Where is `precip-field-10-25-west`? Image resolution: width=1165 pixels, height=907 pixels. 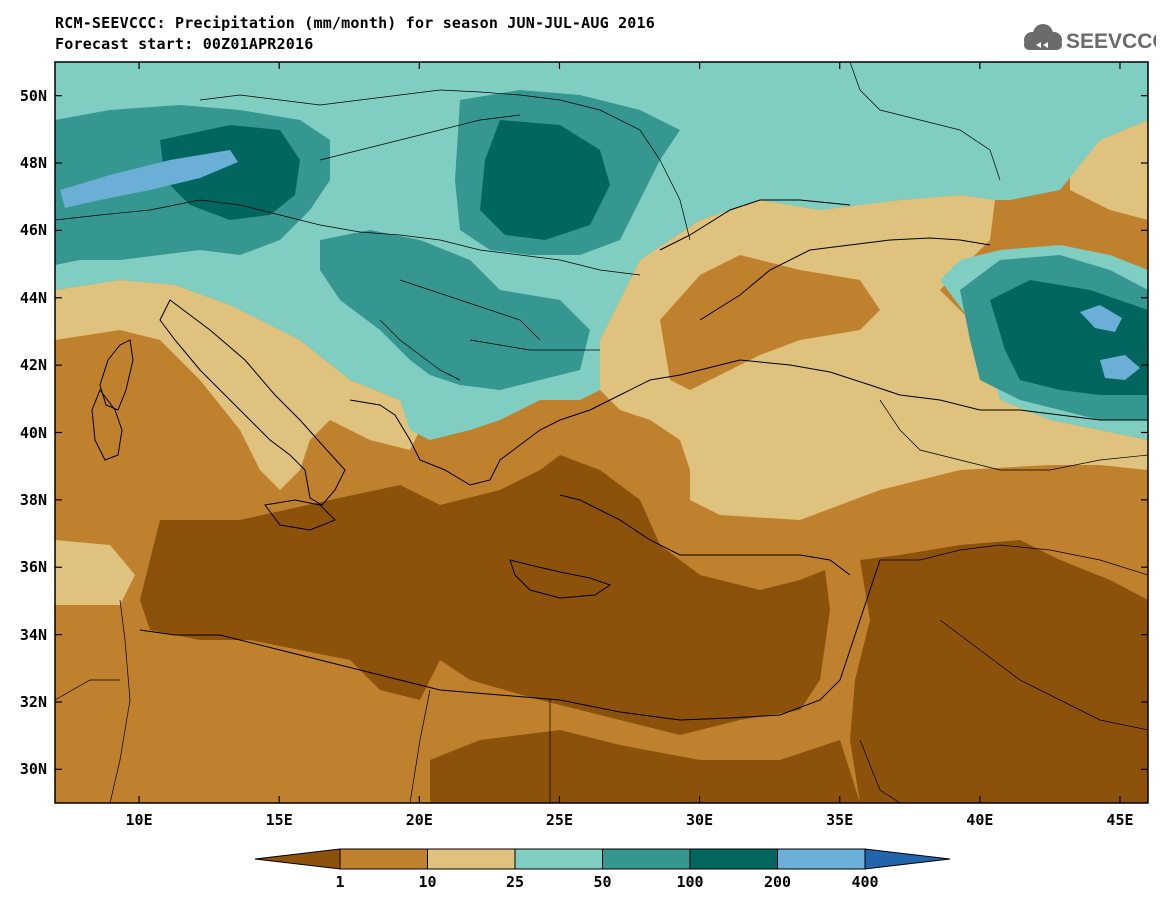
precip-field-10-25-west is located at coordinates (237, 385).